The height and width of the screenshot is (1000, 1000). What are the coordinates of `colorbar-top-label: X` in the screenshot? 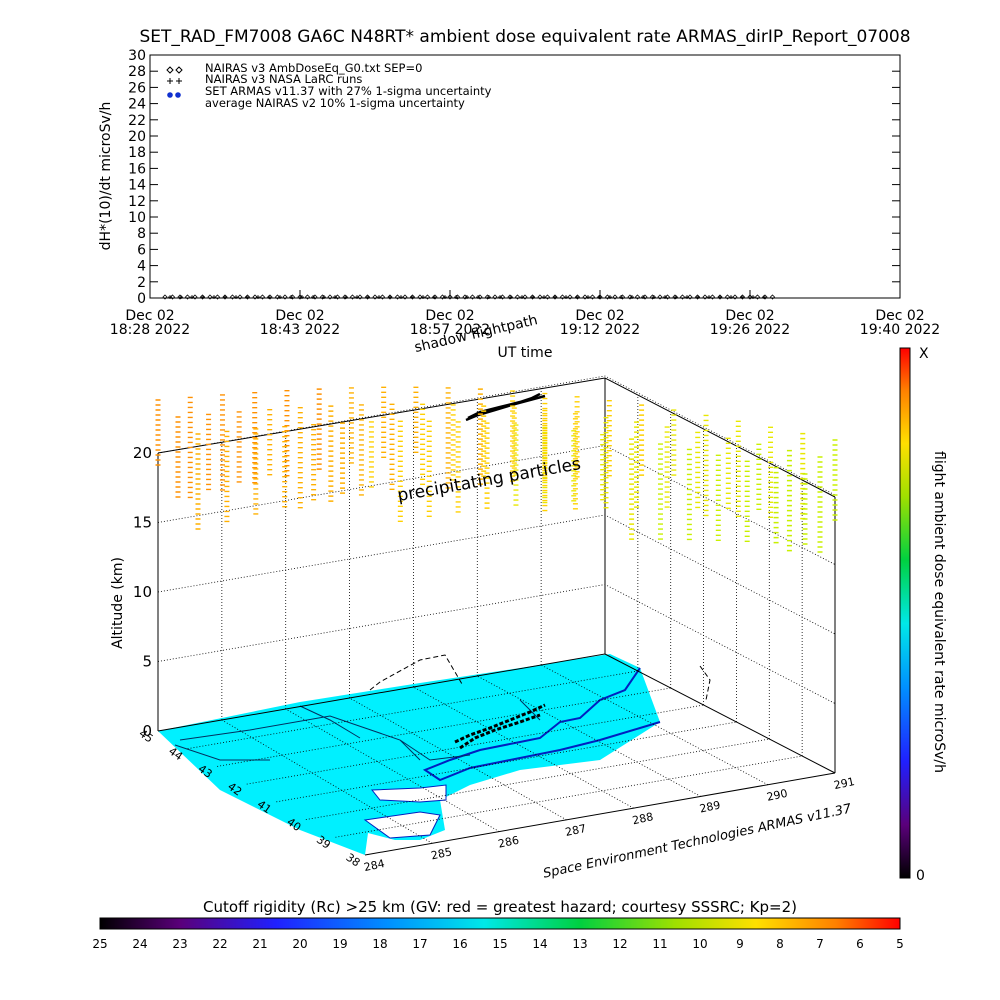 It's located at (924, 354).